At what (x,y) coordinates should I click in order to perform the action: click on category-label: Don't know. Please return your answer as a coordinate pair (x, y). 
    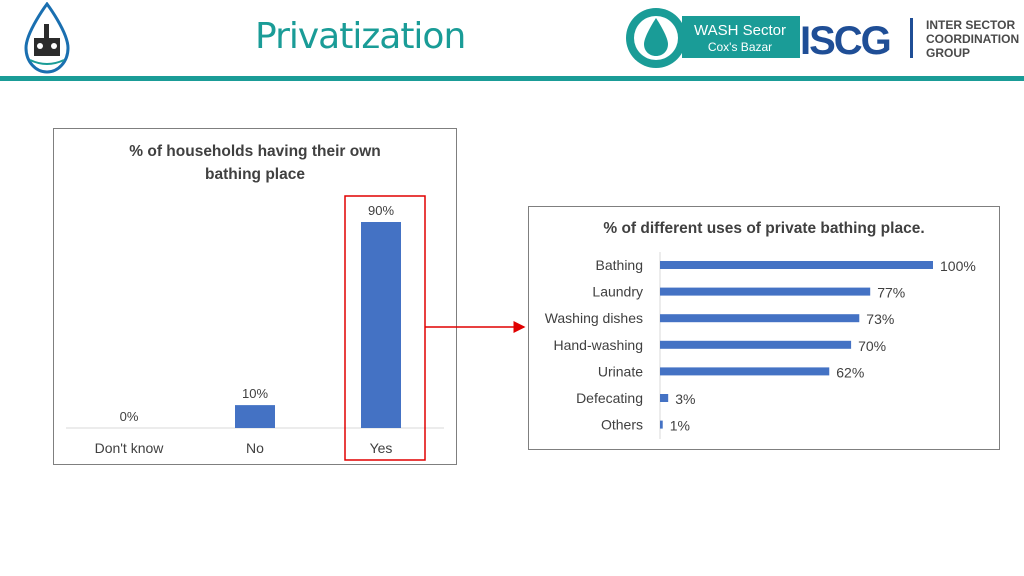
    Looking at the image, I should click on (130, 448).